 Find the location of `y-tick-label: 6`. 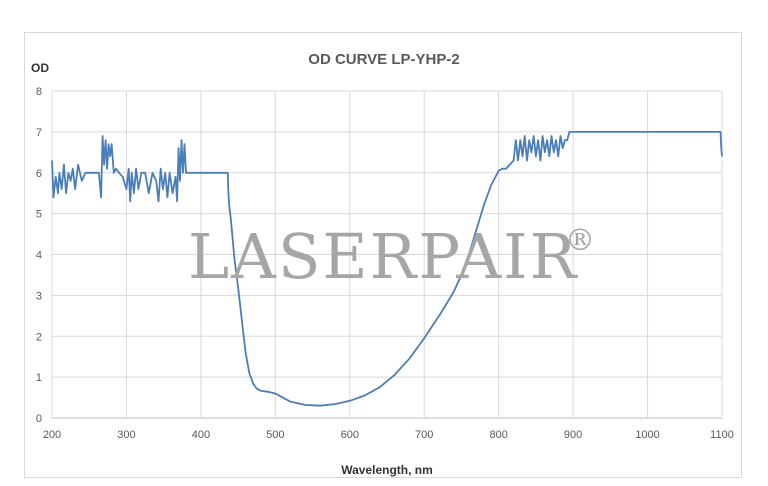

y-tick-label: 6 is located at coordinates (39, 174).